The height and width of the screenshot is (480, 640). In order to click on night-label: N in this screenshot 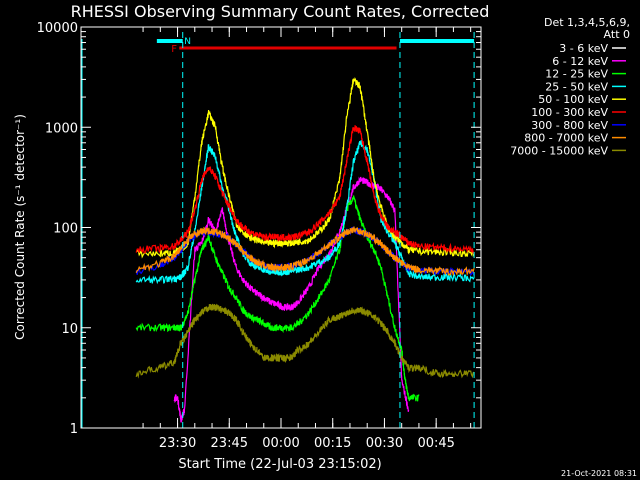, I will do `click(187, 42)`.